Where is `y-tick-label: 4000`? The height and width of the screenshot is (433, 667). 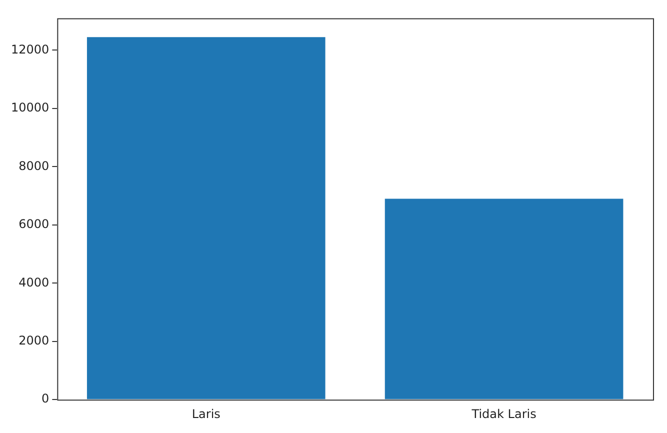
y-tick-label: 4000 is located at coordinates (34, 282).